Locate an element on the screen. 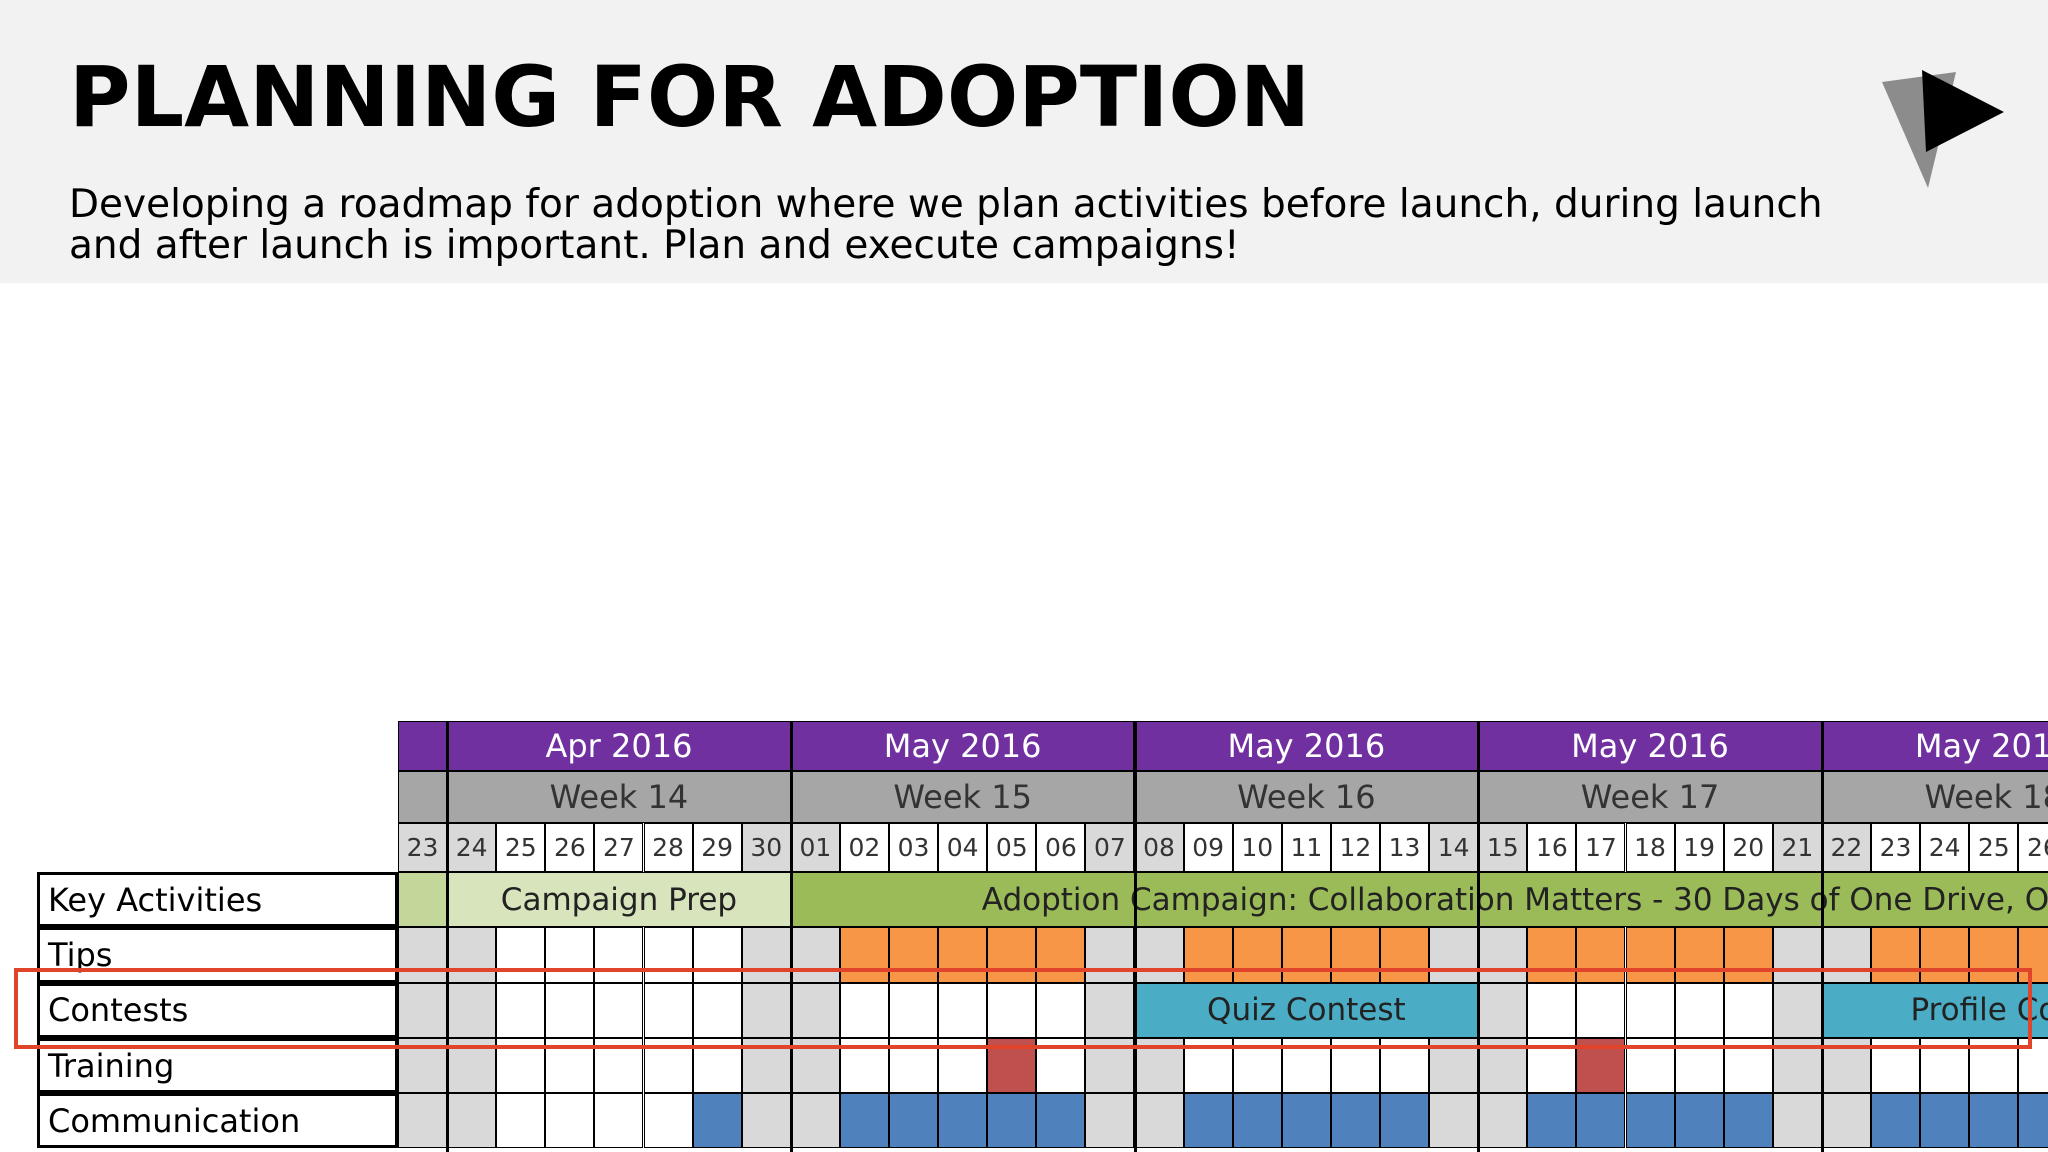 This screenshot has height=1152, width=2048. day-header: 10 is located at coordinates (1257, 847).